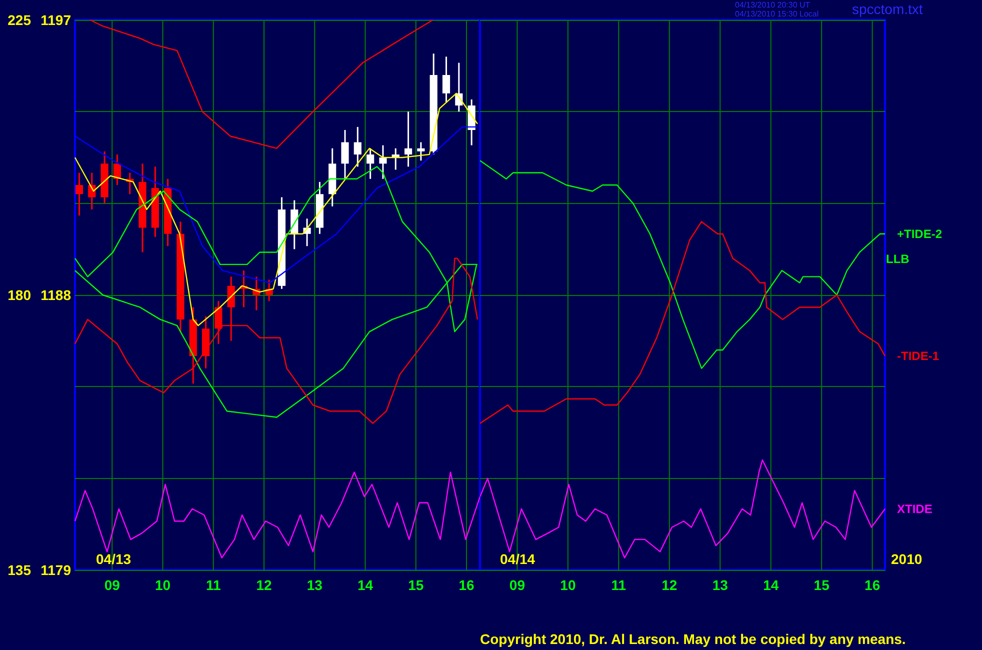 The image size is (982, 650). Describe the element at coordinates (914, 509) in the screenshot. I see `series-label: XTIDE` at that location.